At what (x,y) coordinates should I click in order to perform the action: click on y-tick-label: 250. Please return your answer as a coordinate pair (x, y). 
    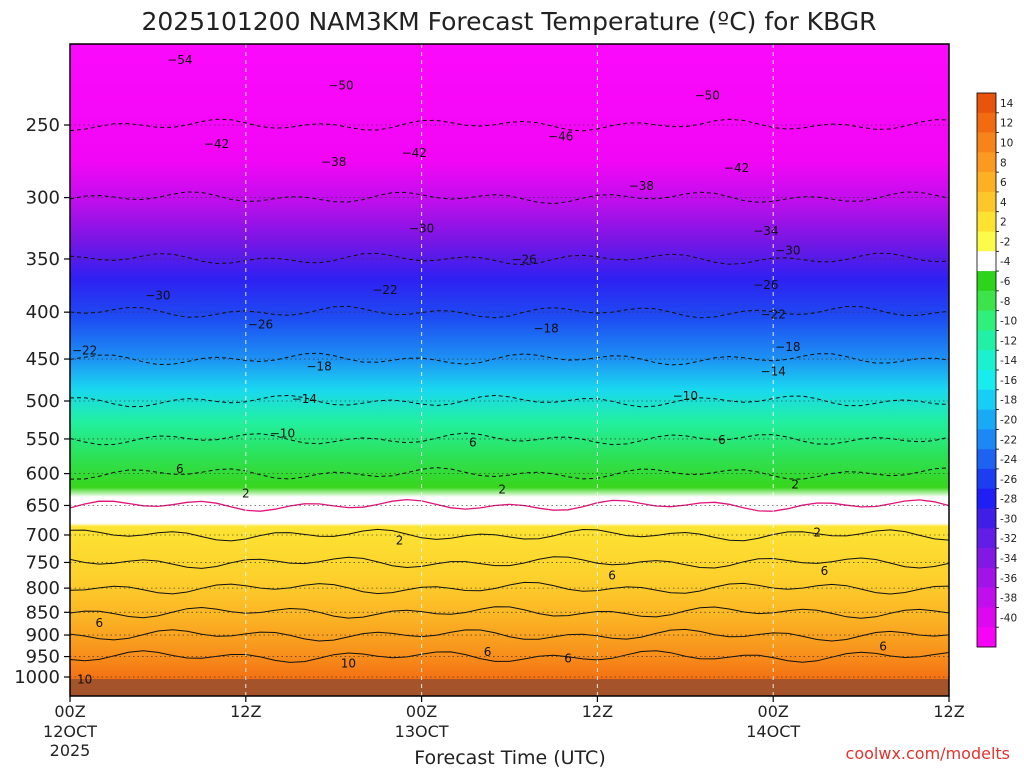
    Looking at the image, I should click on (43, 125).